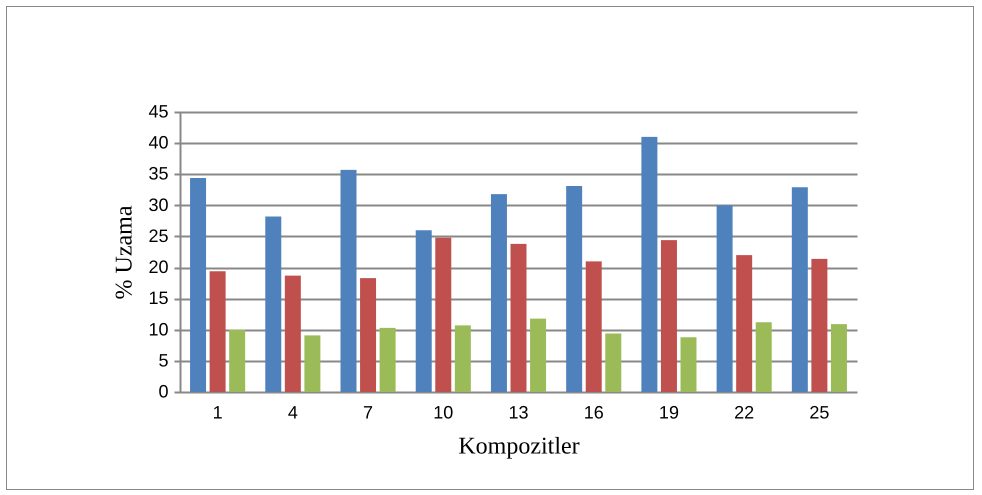  What do you see at coordinates (158, 329) in the screenshot?
I see `y-tick-label: 10` at bounding box center [158, 329].